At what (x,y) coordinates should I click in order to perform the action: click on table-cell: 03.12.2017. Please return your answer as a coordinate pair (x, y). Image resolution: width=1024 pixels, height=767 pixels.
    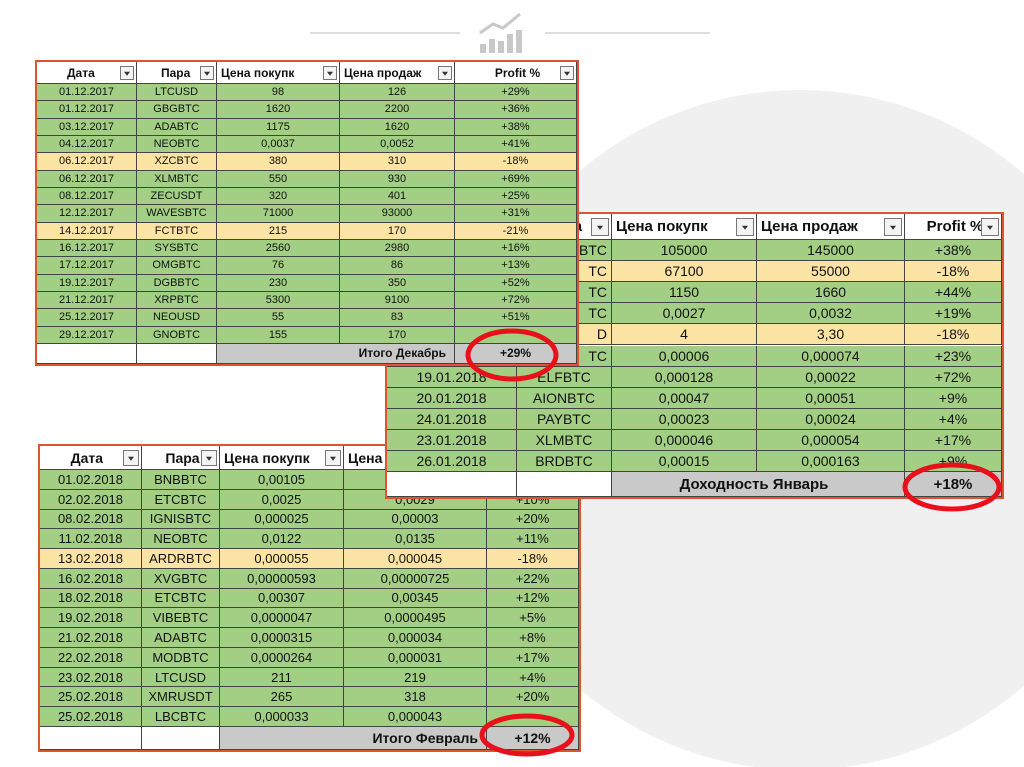
    Looking at the image, I should click on (87, 127).